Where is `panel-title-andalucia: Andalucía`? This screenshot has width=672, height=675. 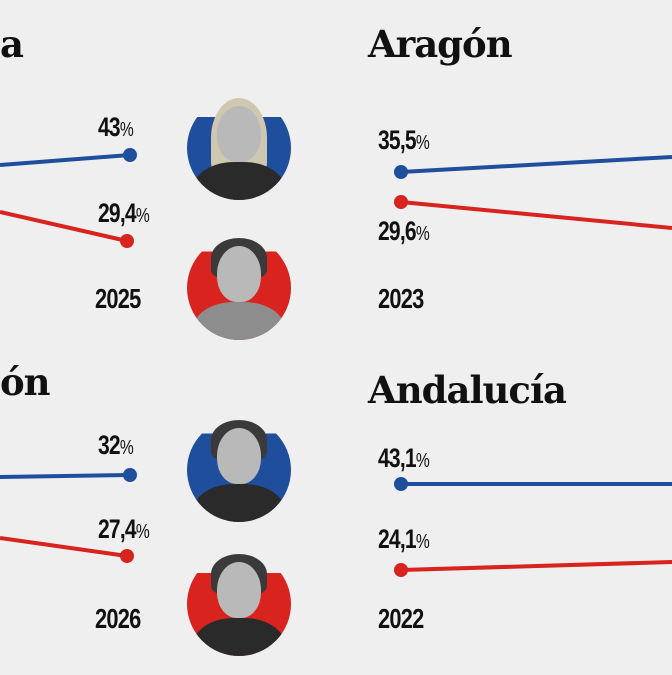 panel-title-andalucia: Andalucía is located at coordinates (467, 390).